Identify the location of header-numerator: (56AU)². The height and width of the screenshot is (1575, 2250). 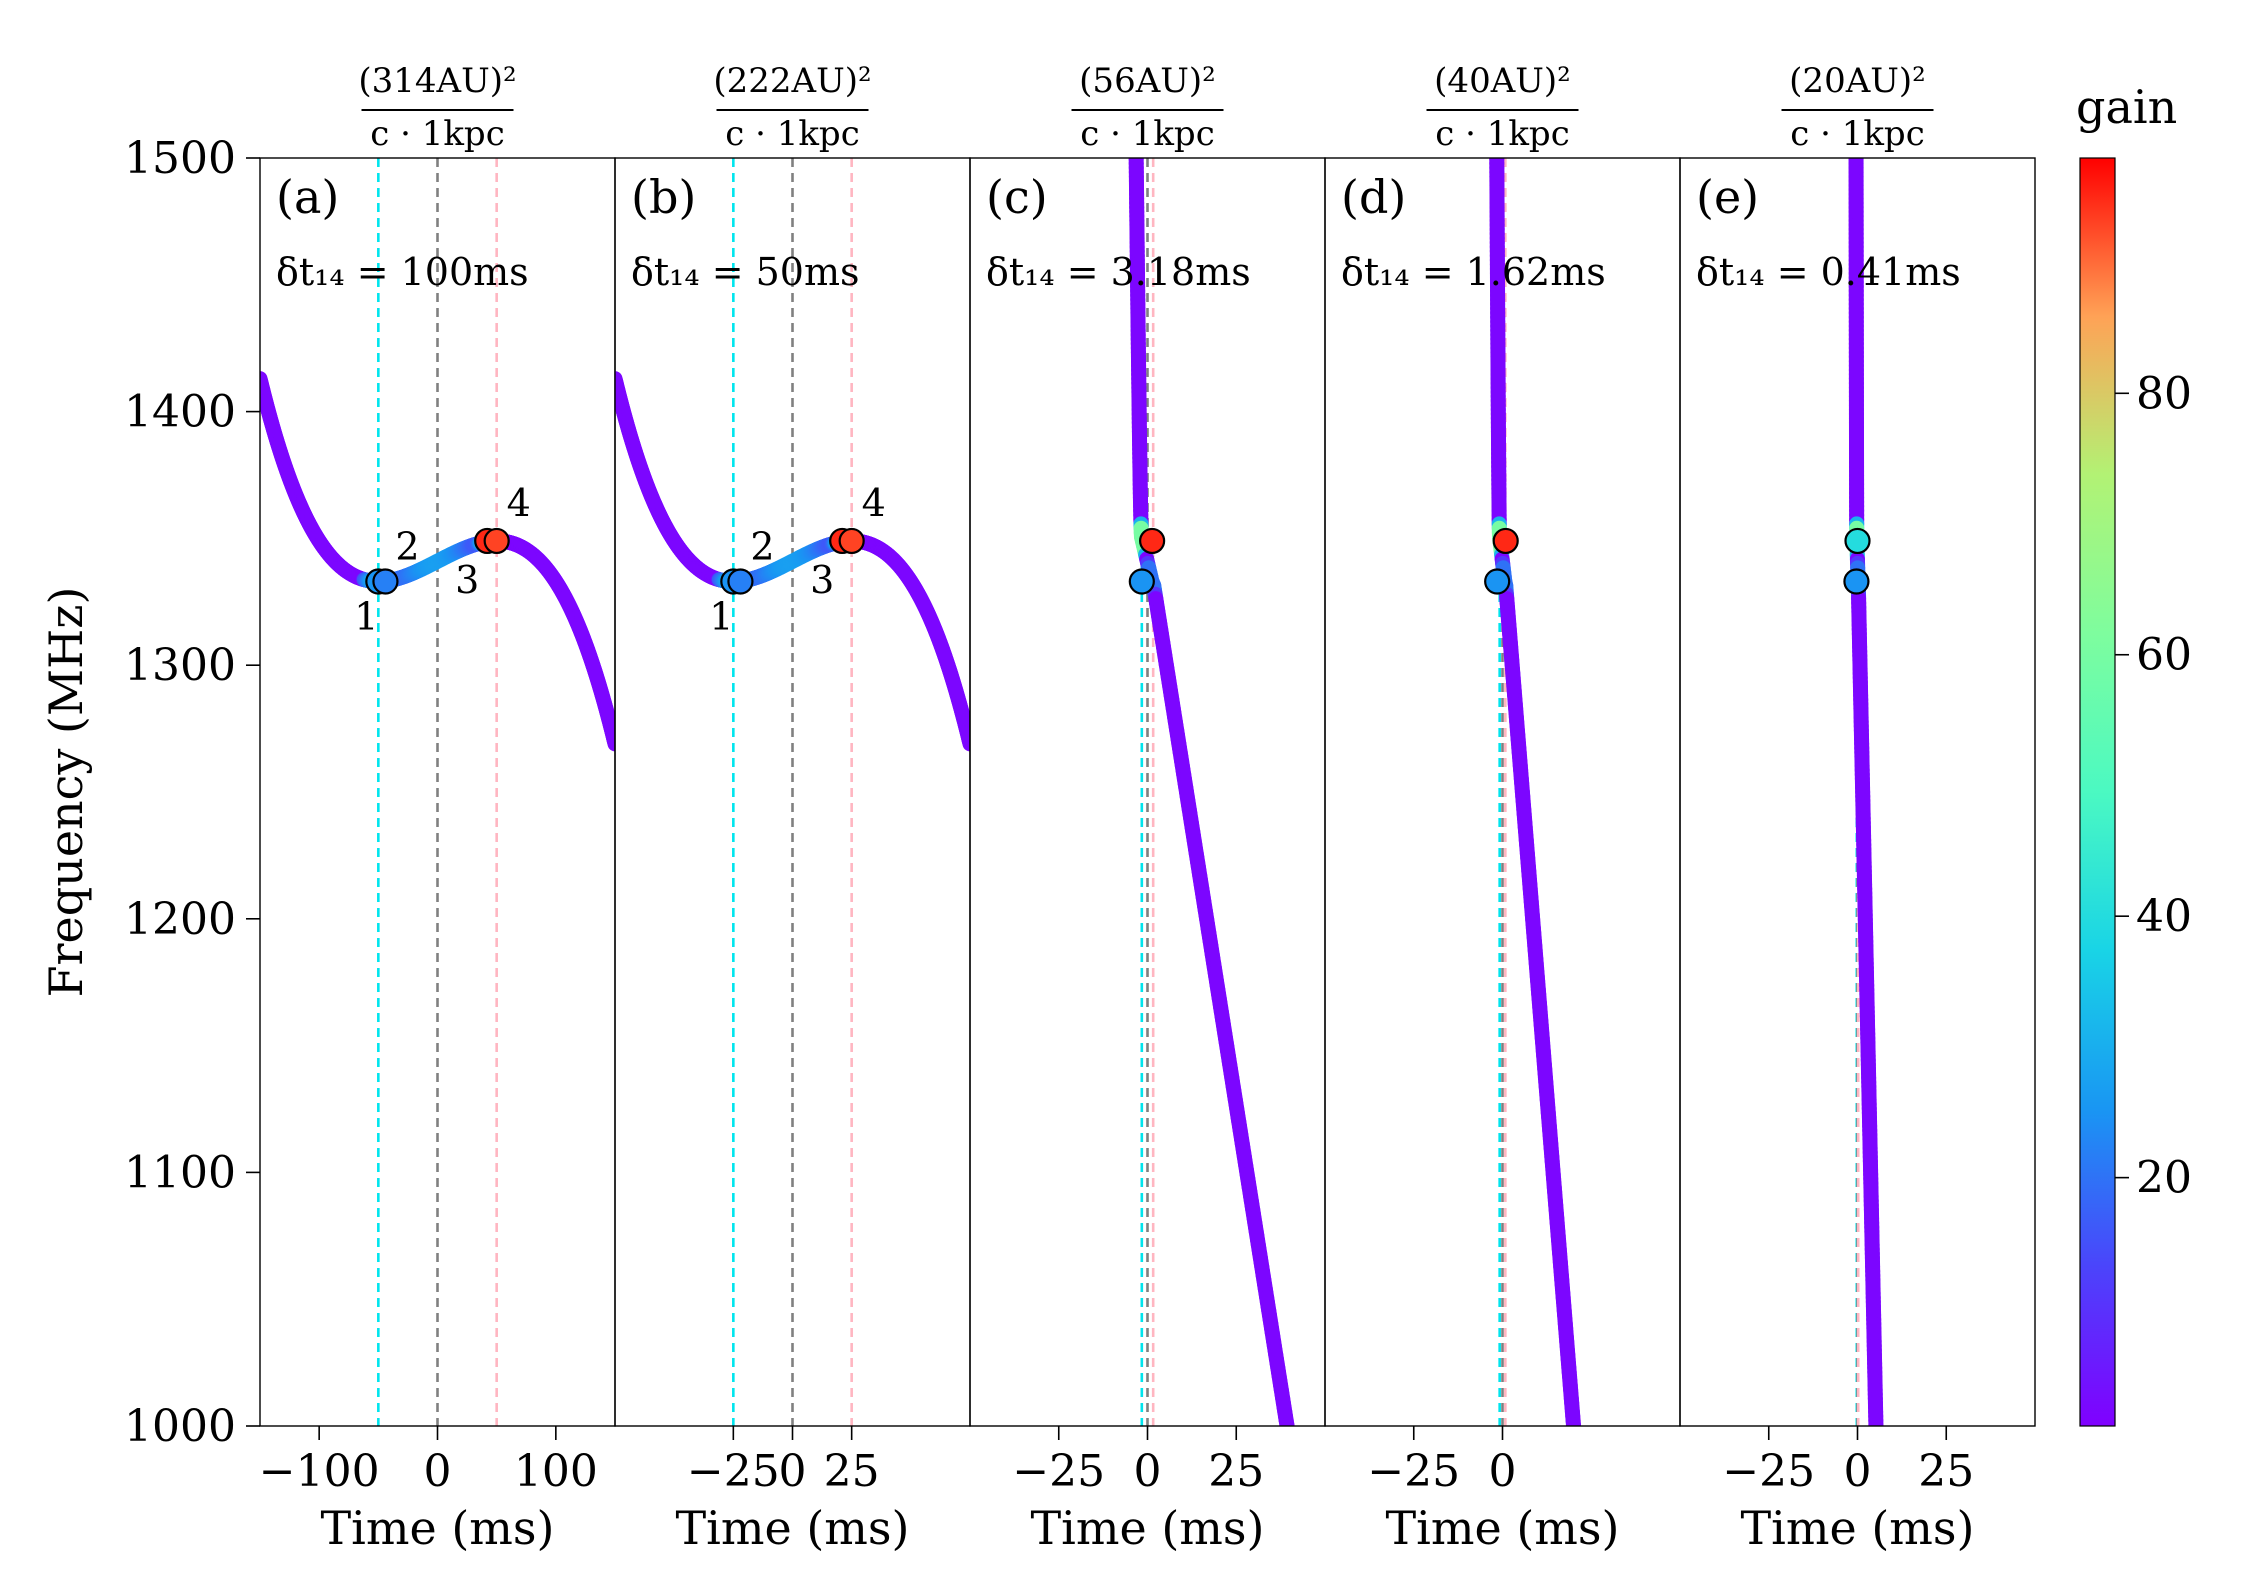
(1147, 81).